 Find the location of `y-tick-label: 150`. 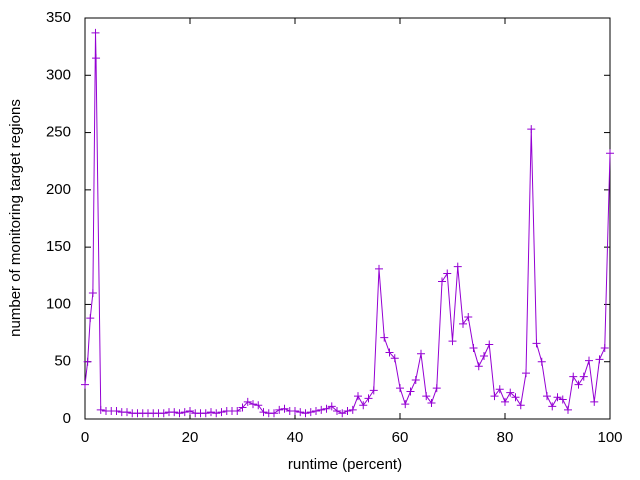

y-tick-label: 150 is located at coordinates (58, 246).